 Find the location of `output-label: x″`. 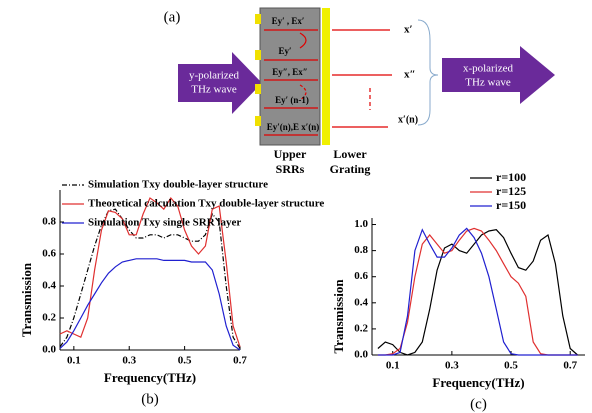

output-label: x″ is located at coordinates (410, 75).